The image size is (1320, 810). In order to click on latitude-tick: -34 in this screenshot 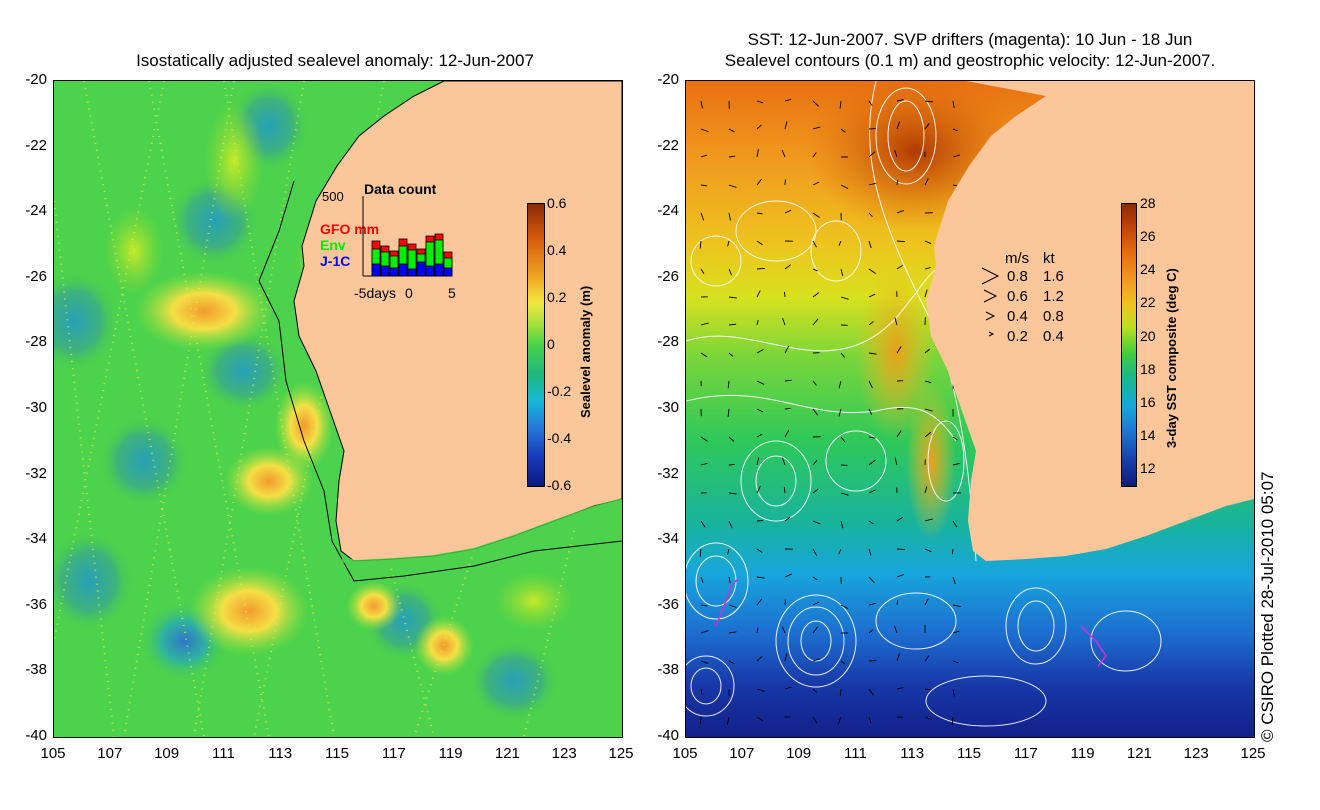, I will do `click(668, 539)`.